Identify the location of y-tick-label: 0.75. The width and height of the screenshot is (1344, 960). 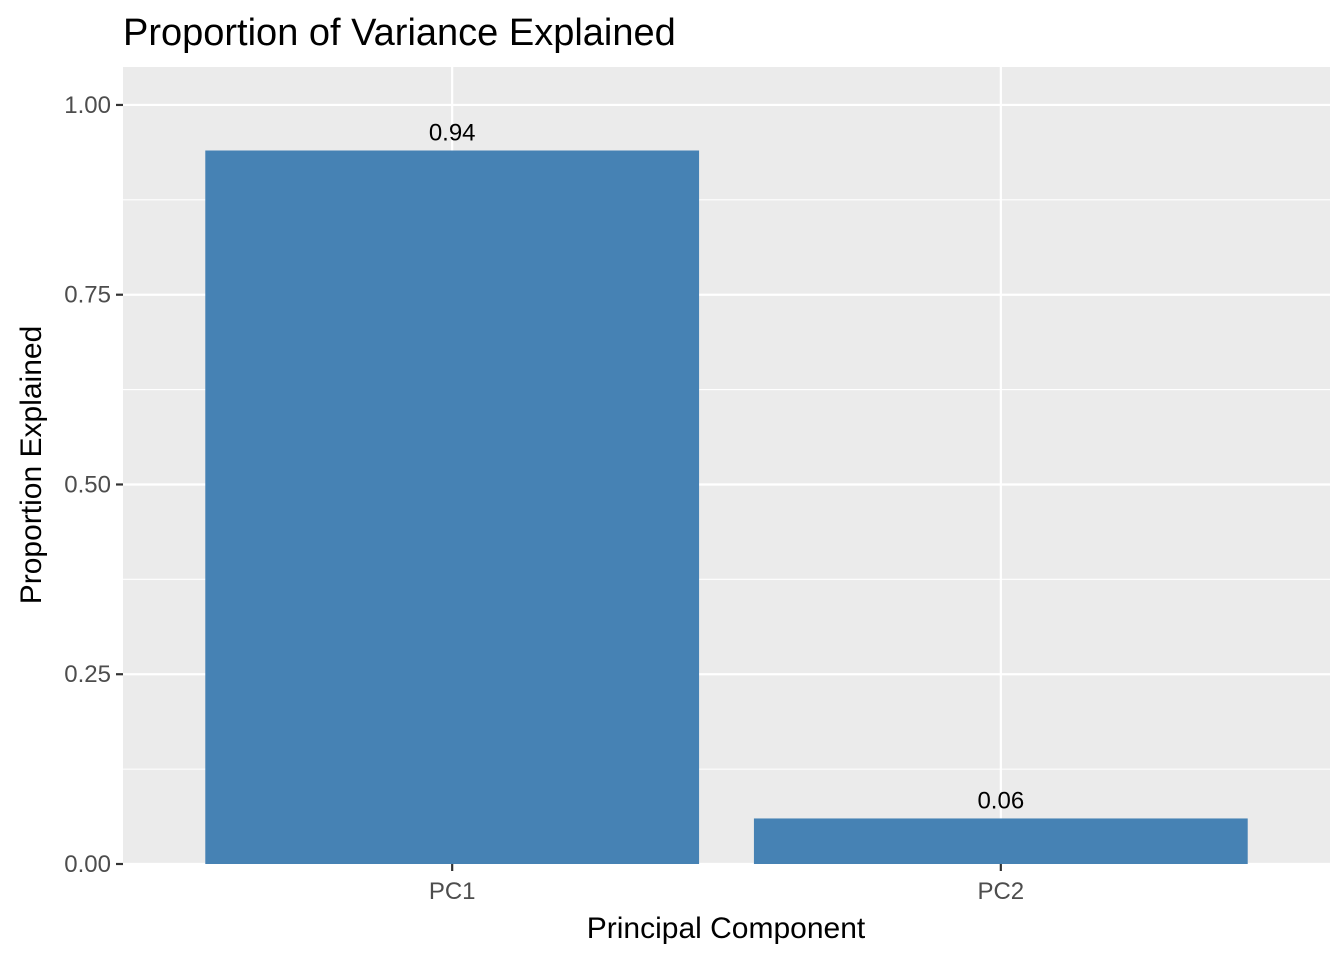
(87, 295).